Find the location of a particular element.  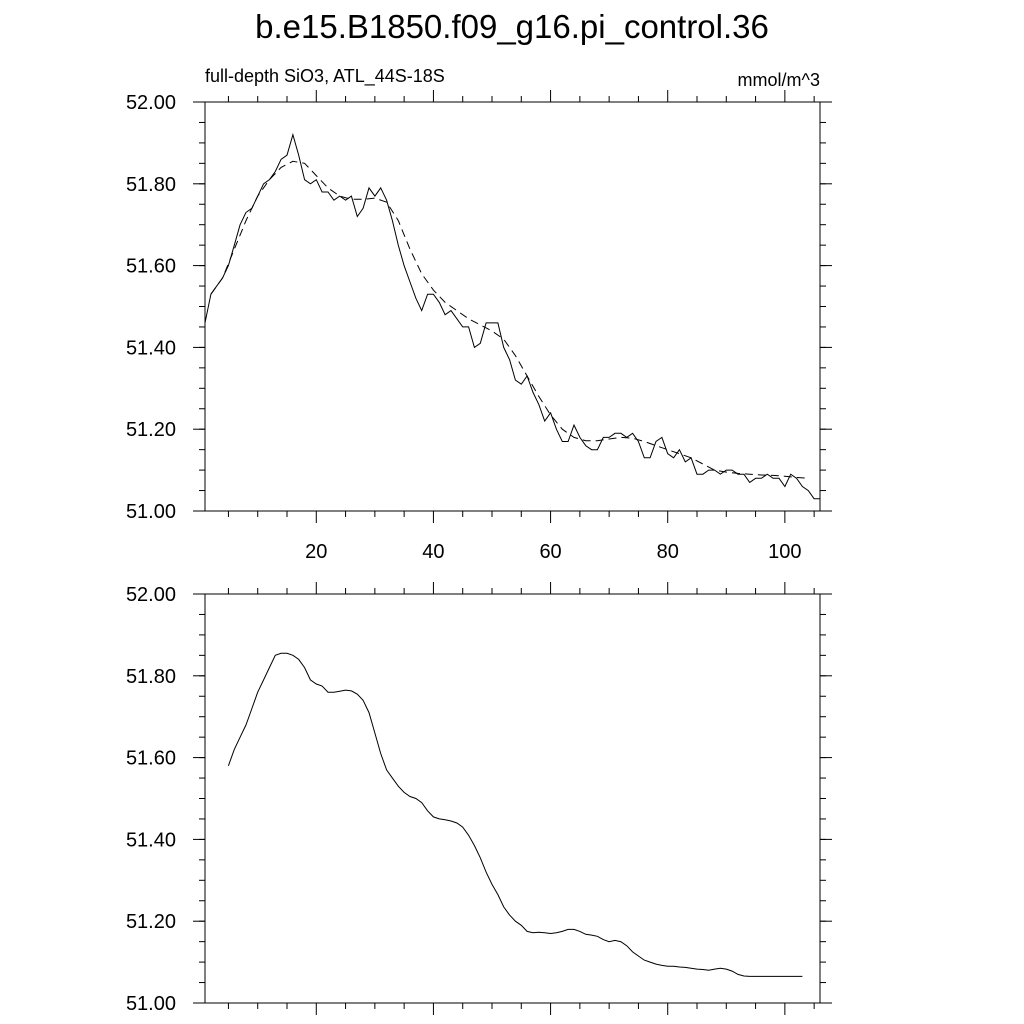

top-x-tick-label: 60 is located at coordinates (550, 552).